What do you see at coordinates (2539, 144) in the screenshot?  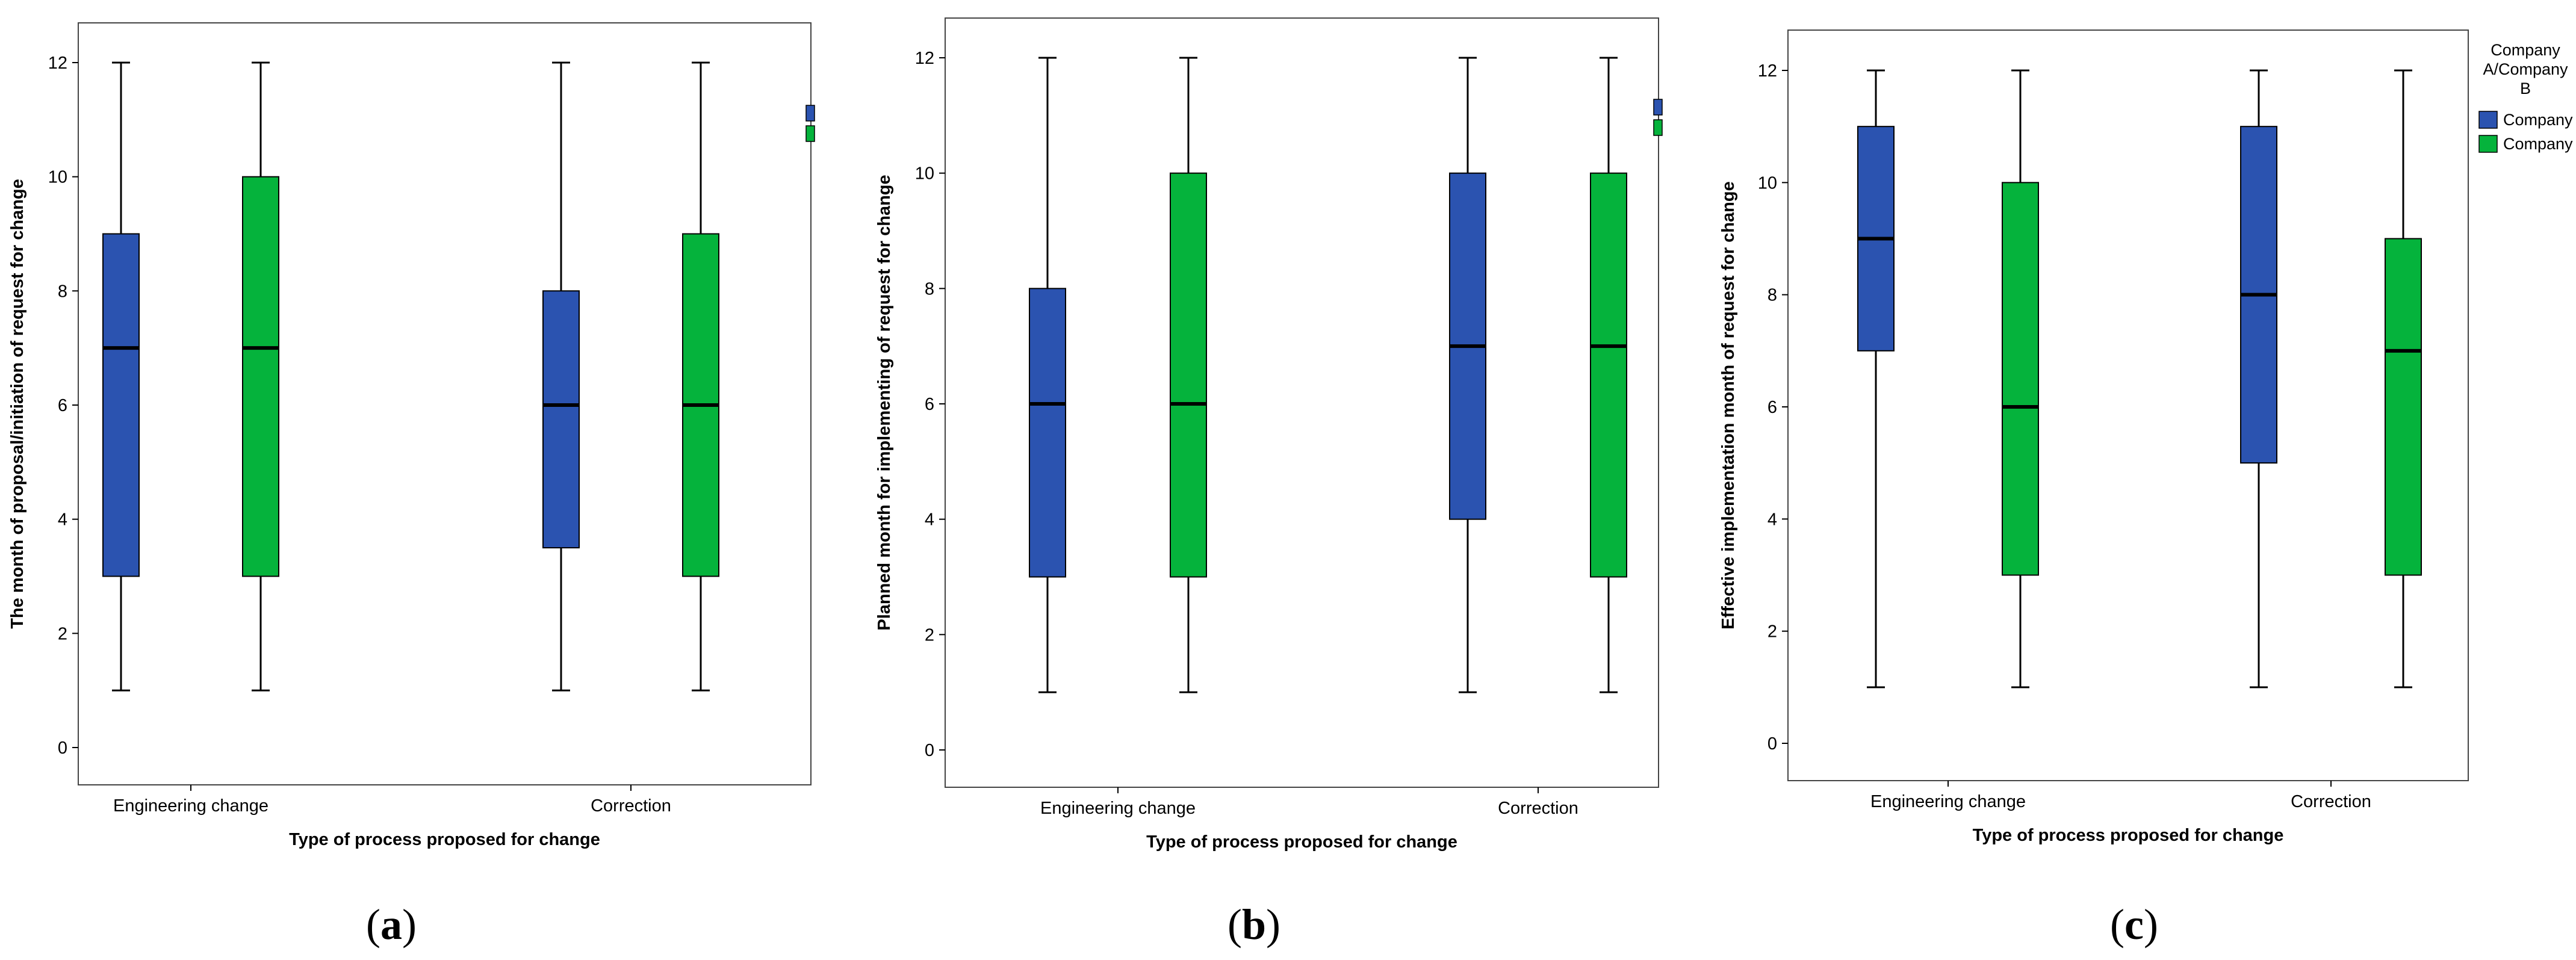 I see `legend-label: Company B` at bounding box center [2539, 144].